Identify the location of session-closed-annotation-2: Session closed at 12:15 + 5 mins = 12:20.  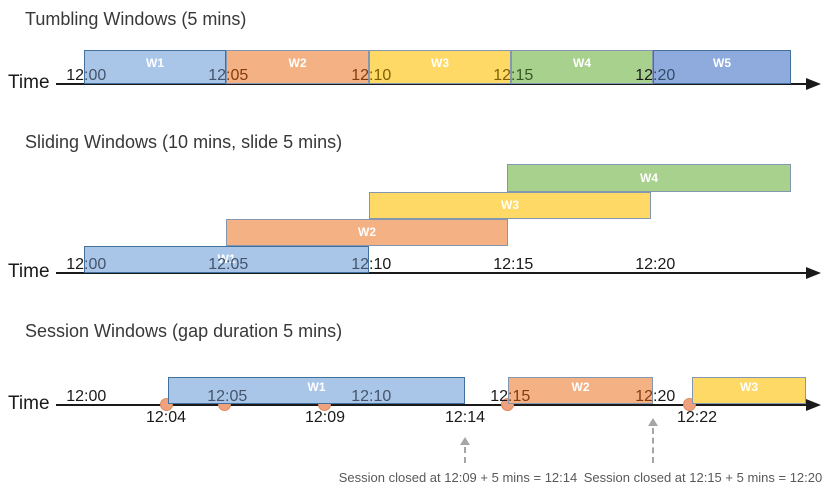
(703, 477).